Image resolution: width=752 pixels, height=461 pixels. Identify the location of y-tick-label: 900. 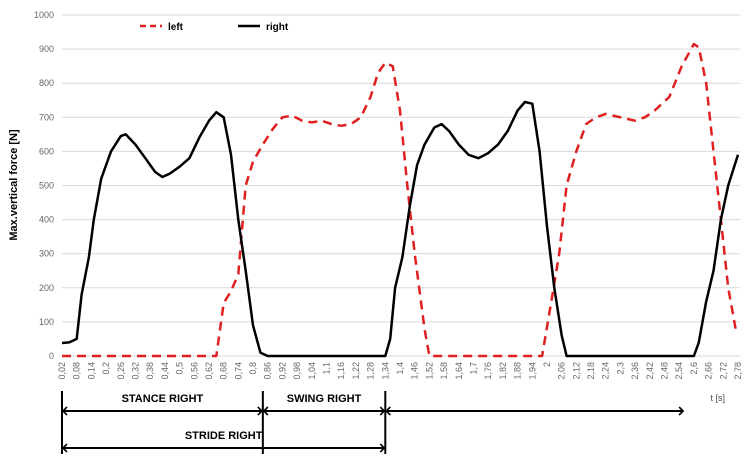
(46, 49).